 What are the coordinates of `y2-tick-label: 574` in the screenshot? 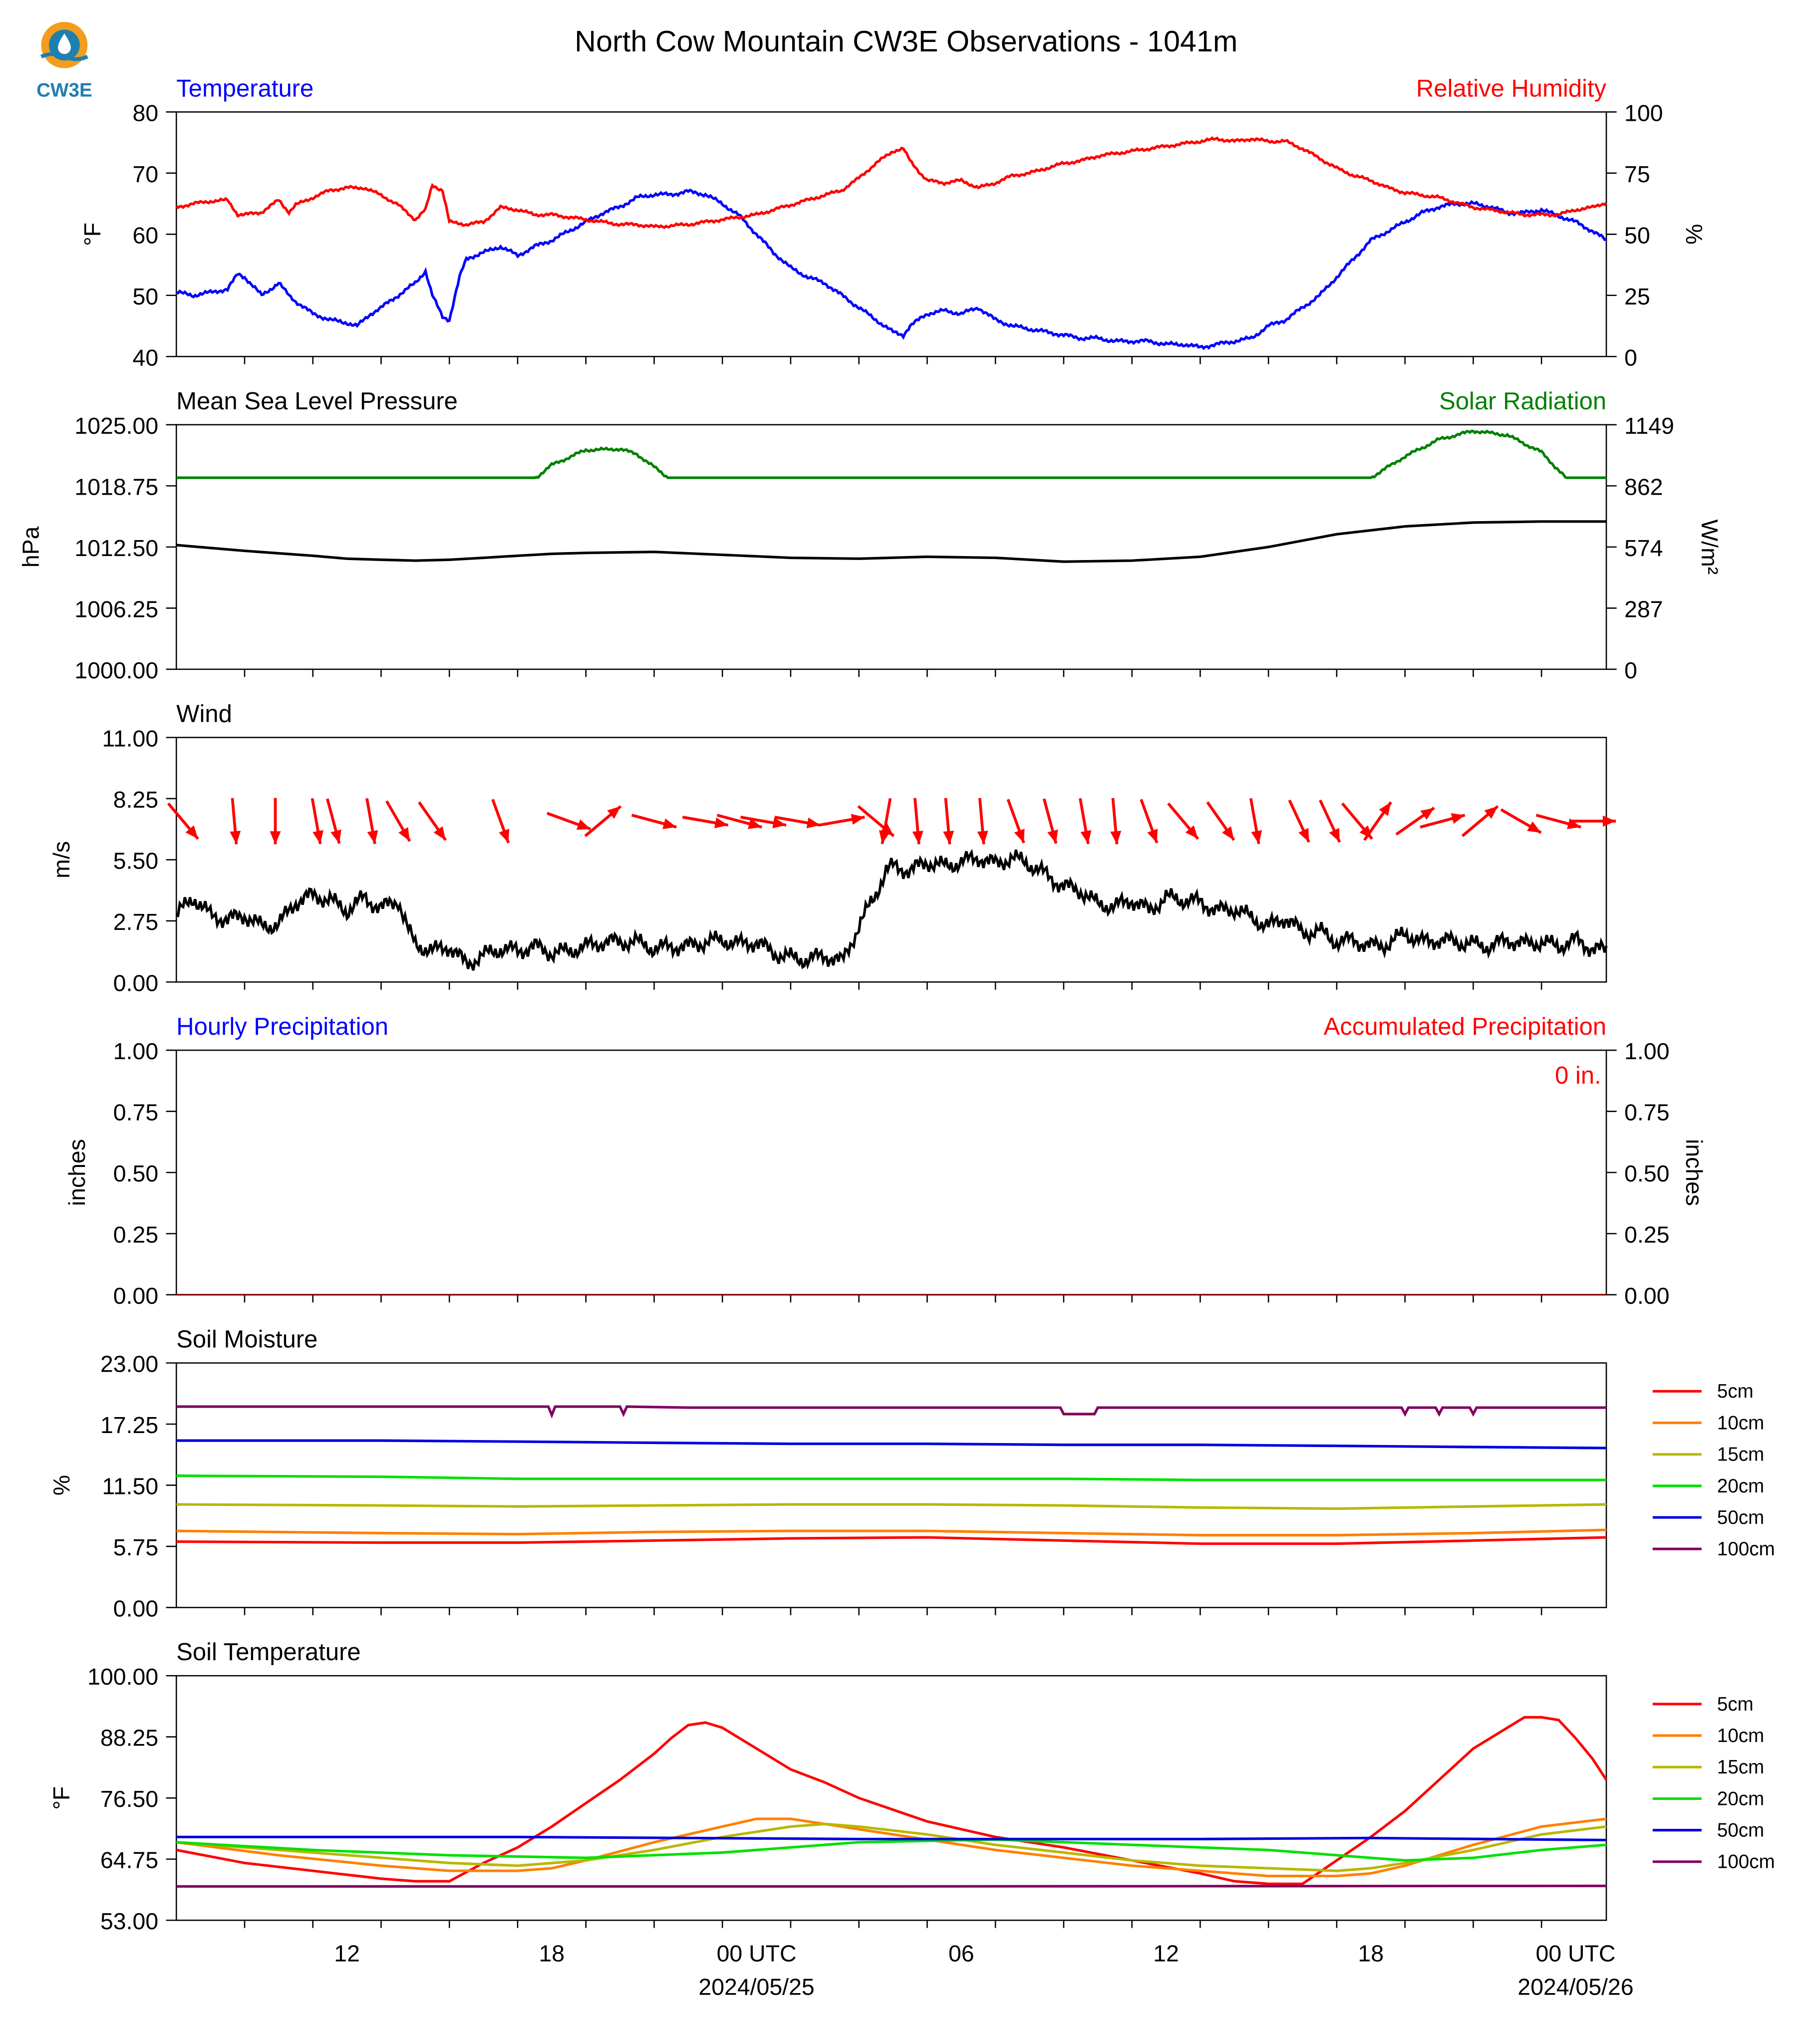 It's located at (1643, 548).